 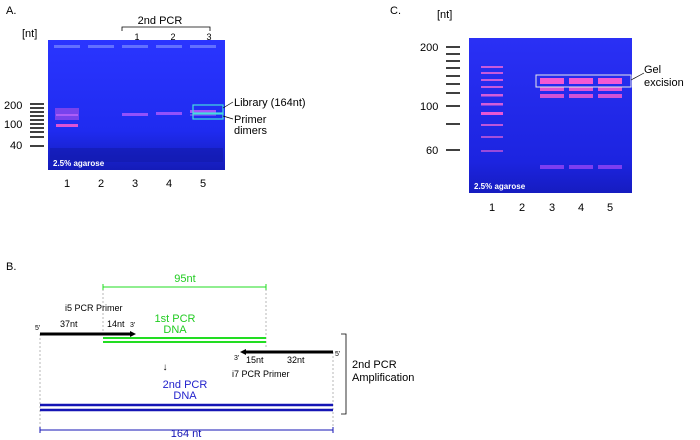 I want to click on label-first-pcr-2: DNA, so click(x=175, y=330).